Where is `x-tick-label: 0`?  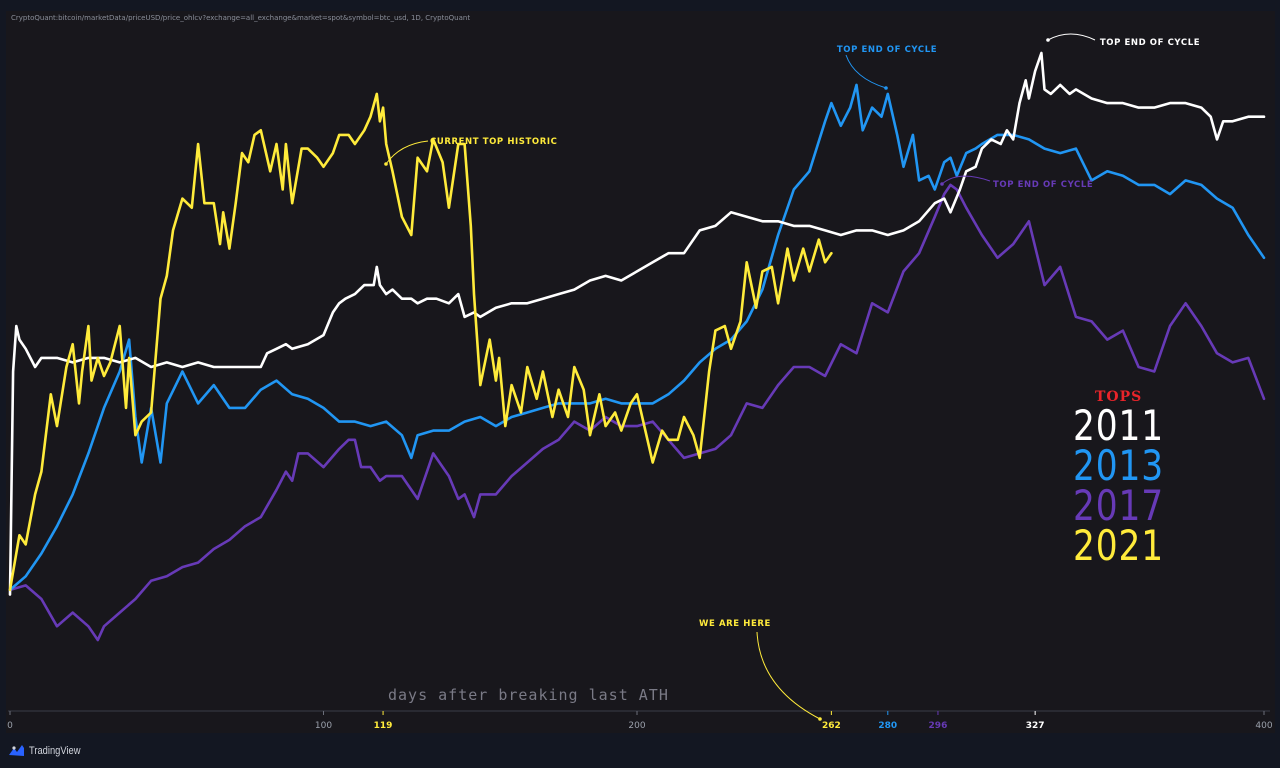
x-tick-label: 0 is located at coordinates (10, 726).